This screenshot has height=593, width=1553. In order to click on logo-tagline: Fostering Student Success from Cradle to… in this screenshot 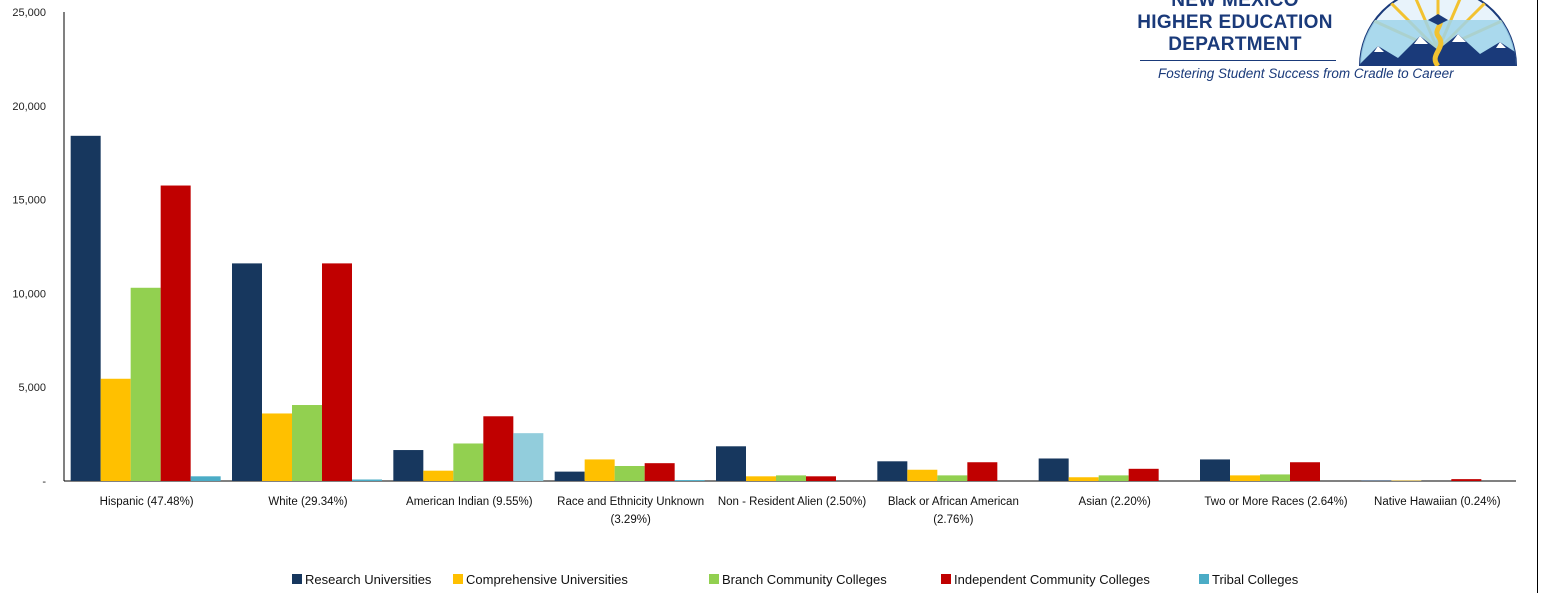, I will do `click(1306, 73)`.